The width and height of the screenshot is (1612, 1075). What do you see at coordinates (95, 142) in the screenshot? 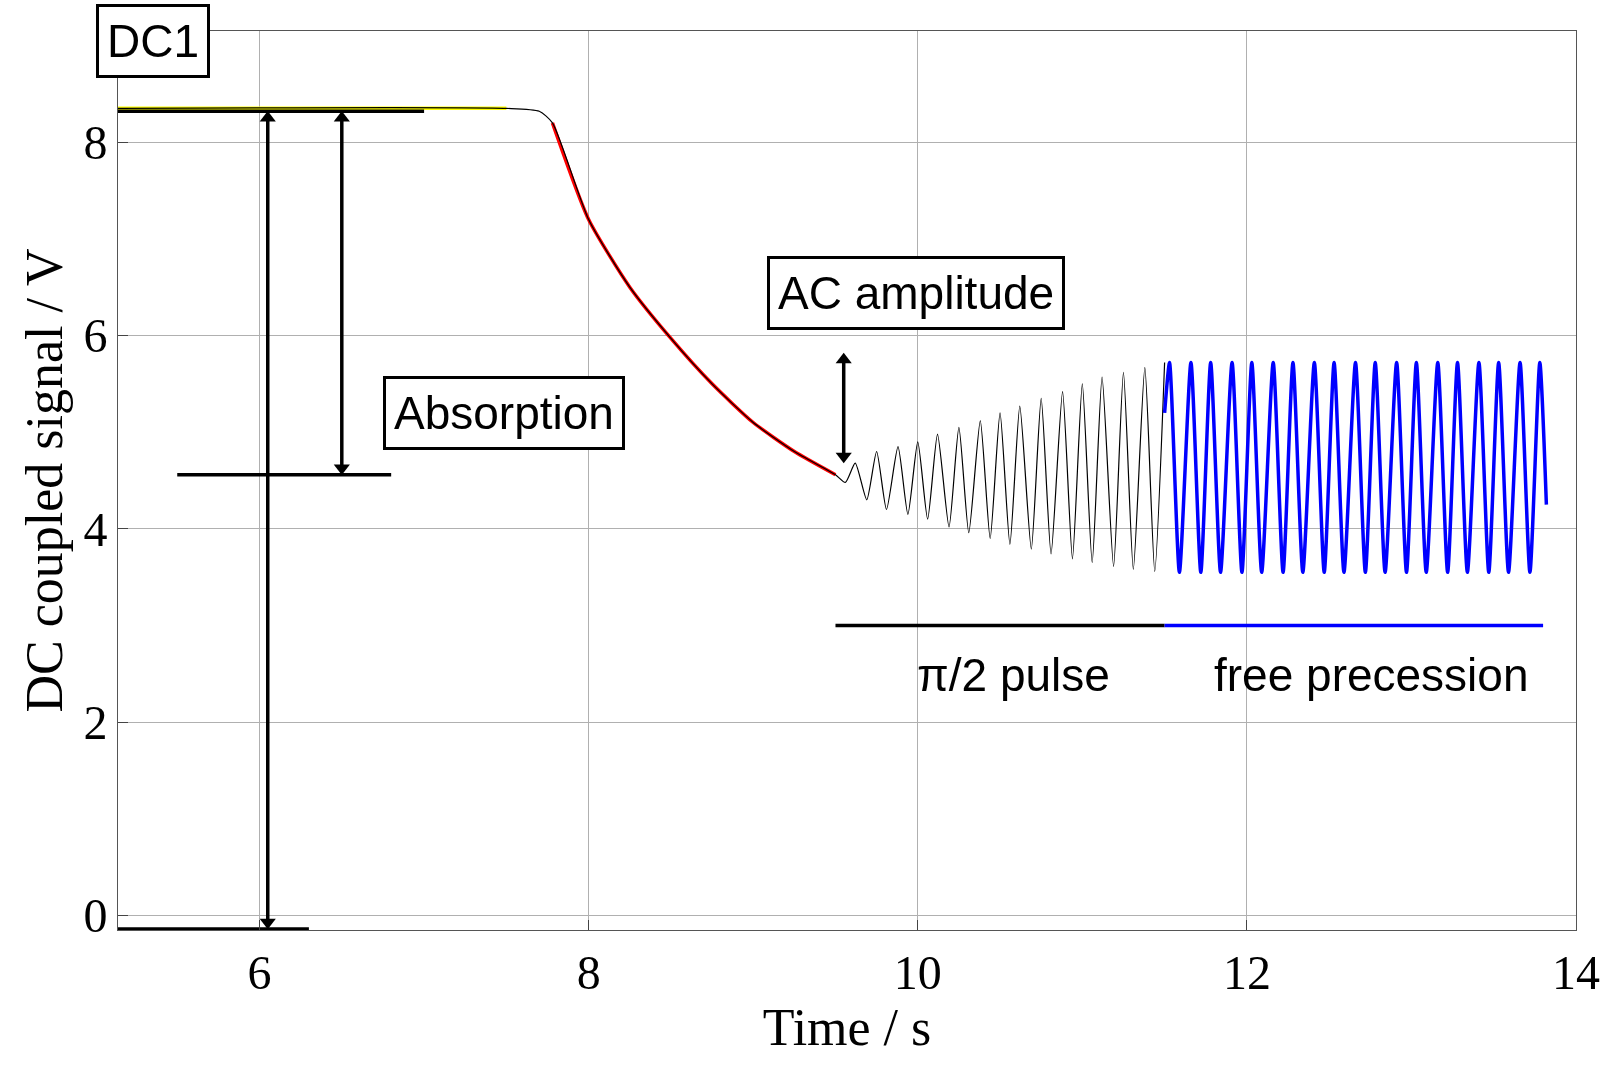
I see `y-tick-label: 8` at bounding box center [95, 142].